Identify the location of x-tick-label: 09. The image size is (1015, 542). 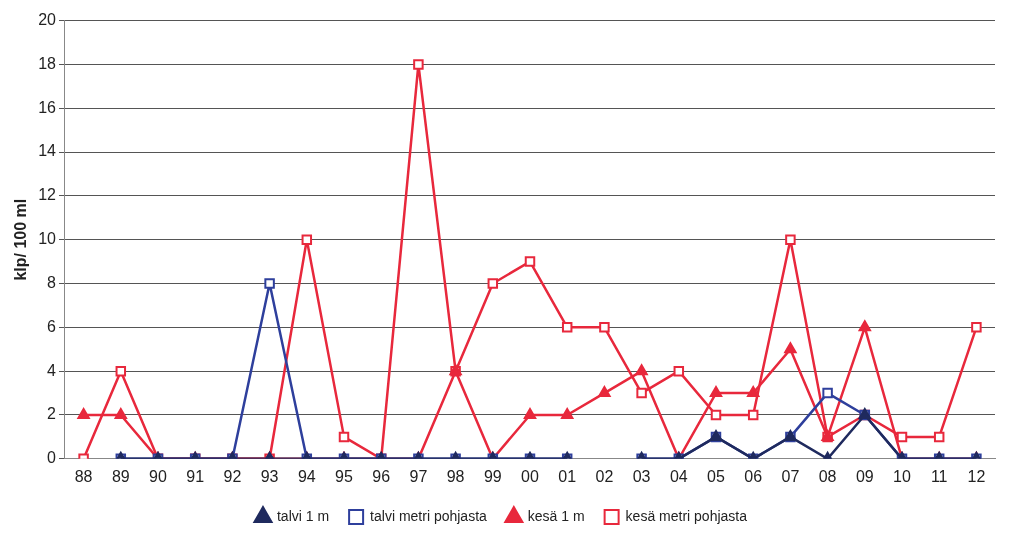
(864, 476).